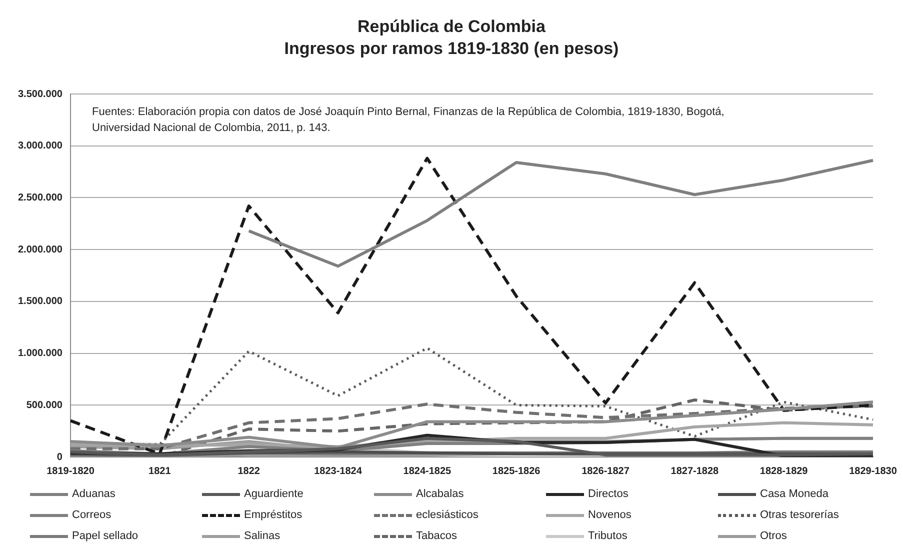  Describe the element at coordinates (516, 471) in the screenshot. I see `x-tick-label: 1825-1826` at that location.